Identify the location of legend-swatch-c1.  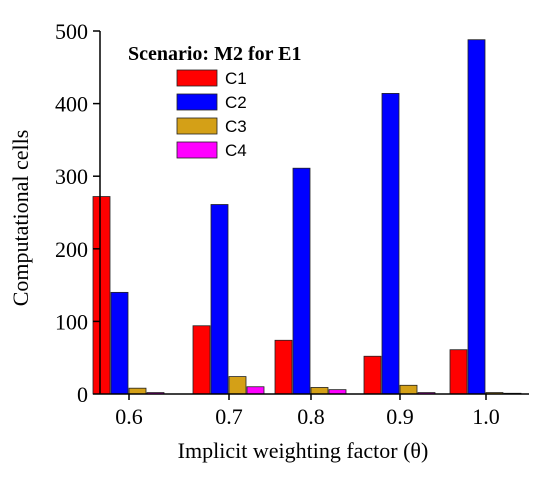
(197, 78).